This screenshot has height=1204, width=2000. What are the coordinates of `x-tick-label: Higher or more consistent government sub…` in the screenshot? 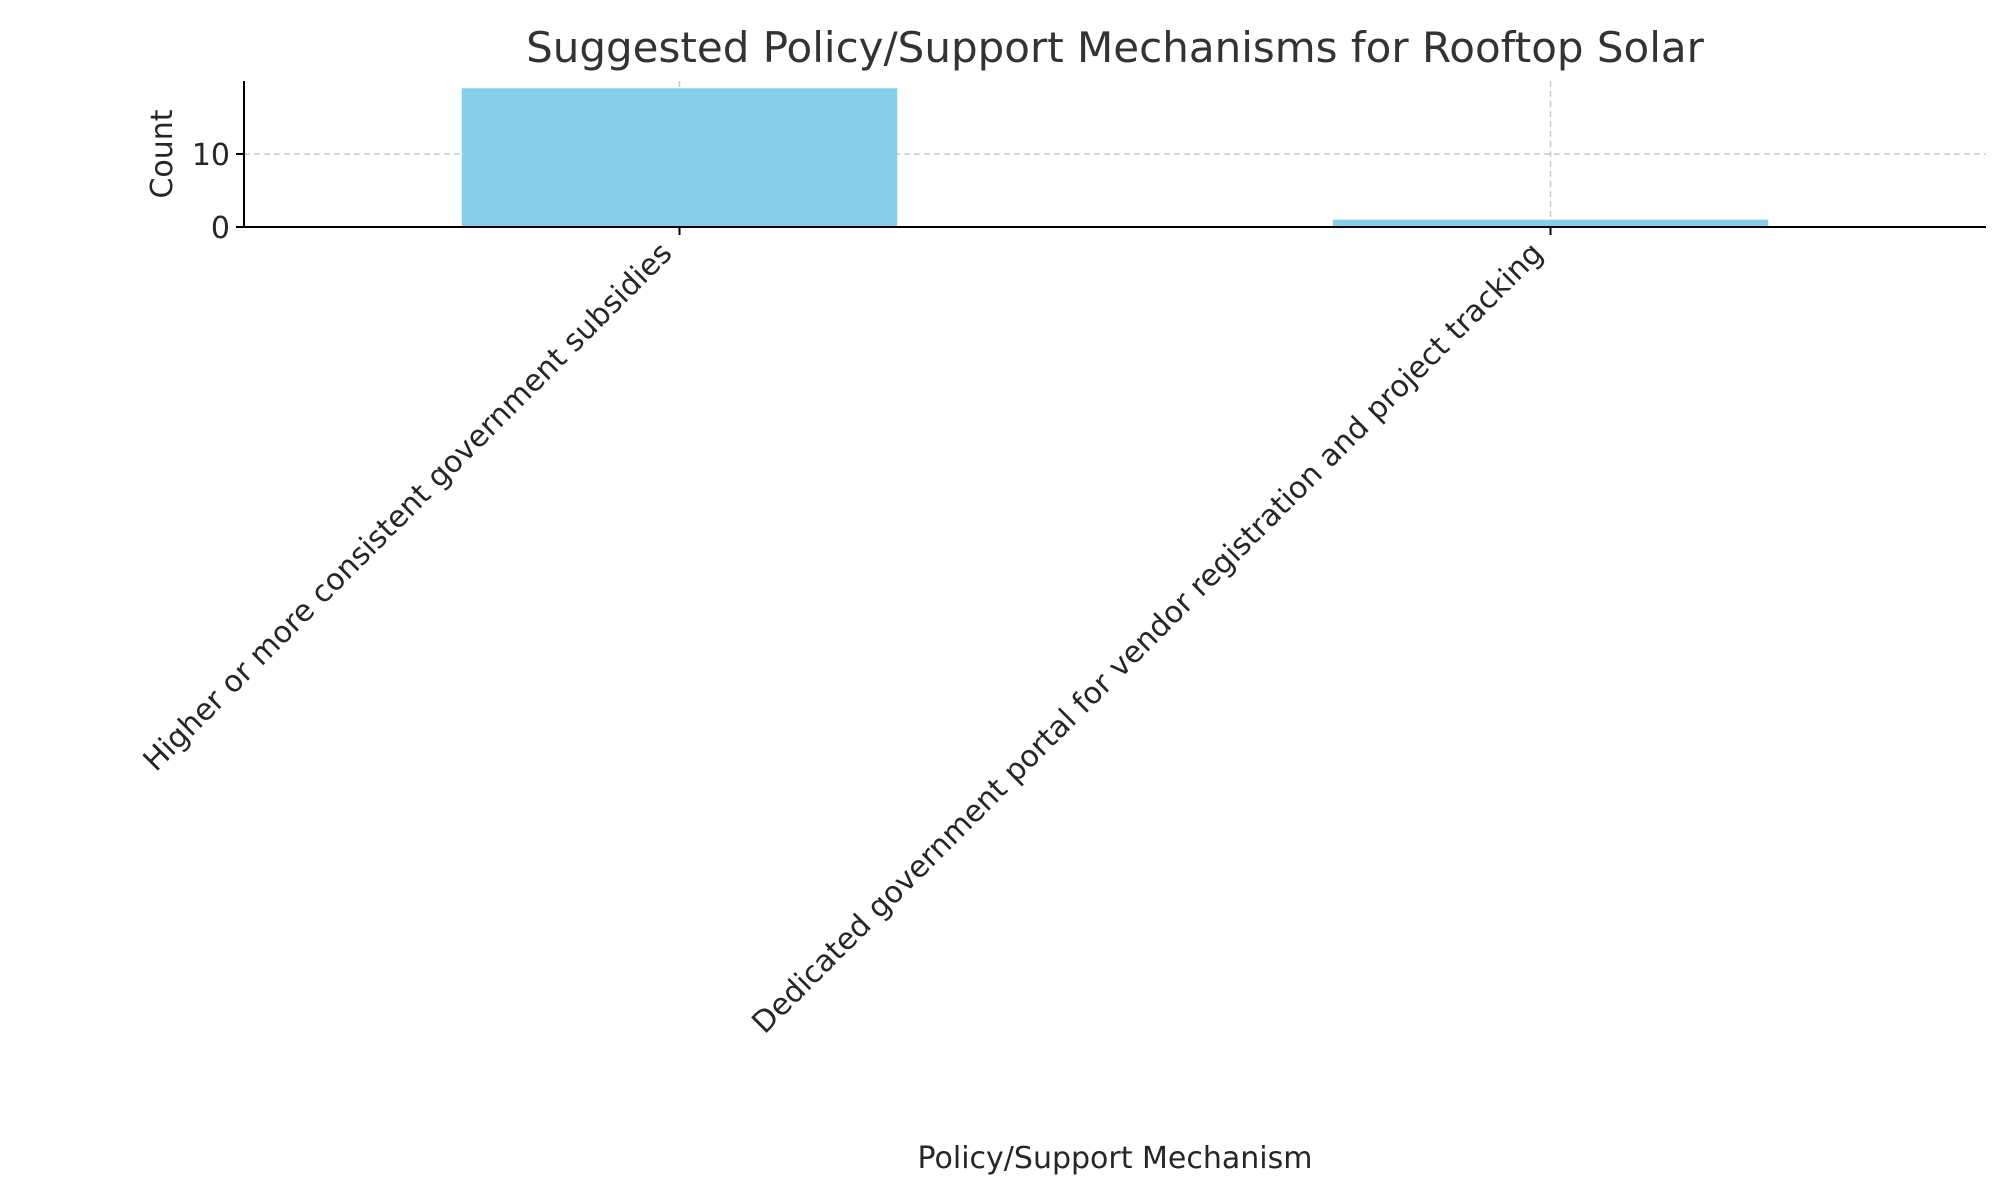 It's located at (408, 507).